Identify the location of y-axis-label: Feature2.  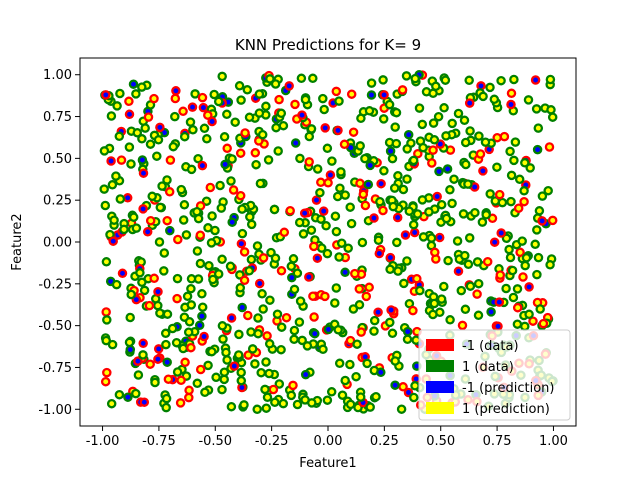
(17, 241).